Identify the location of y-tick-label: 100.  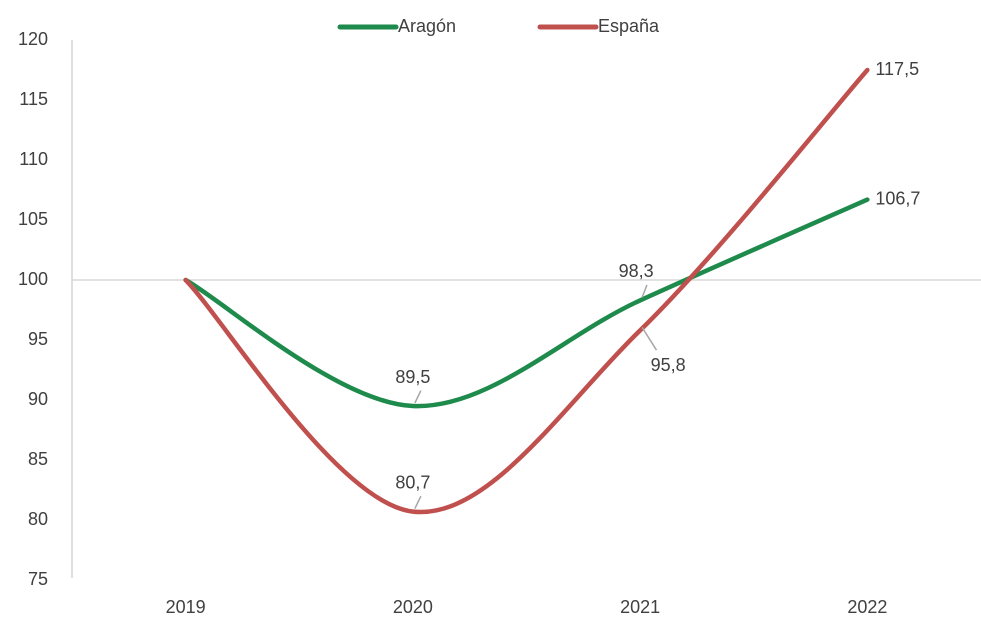
(33, 279).